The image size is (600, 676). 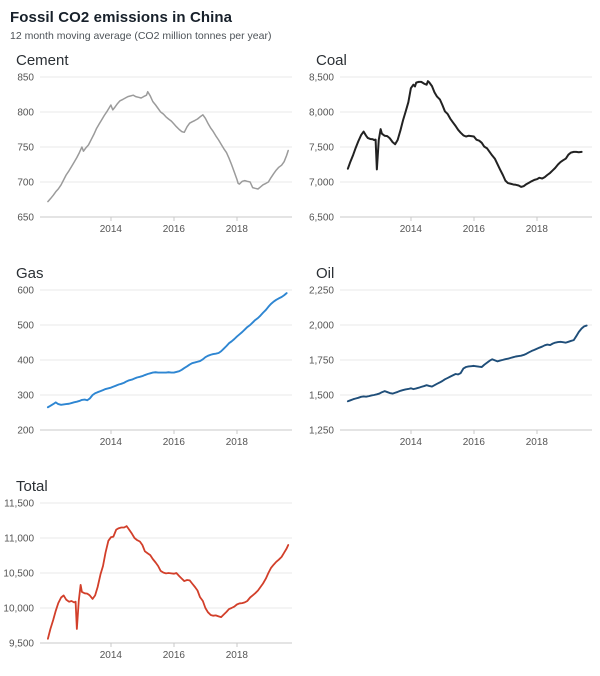 What do you see at coordinates (25, 326) in the screenshot?
I see `svg-text: 500` at bounding box center [25, 326].